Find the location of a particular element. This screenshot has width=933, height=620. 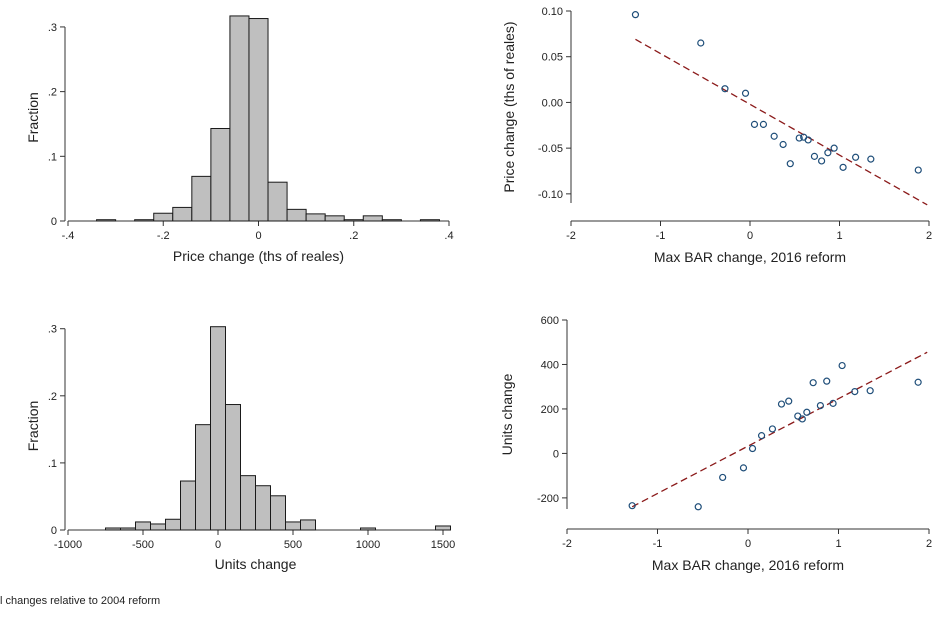

y-tick-label: 0.00 is located at coordinates (552, 103).